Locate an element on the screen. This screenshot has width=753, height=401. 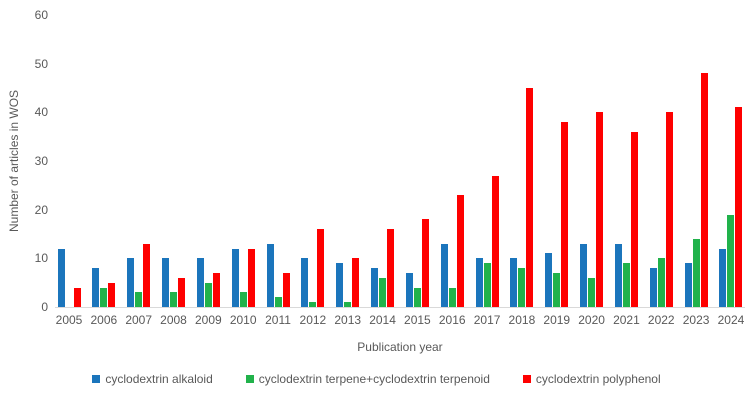
bar-cyclodextrin-terpene-cyclodextrin-terpenoid-2015 is located at coordinates (417, 297).